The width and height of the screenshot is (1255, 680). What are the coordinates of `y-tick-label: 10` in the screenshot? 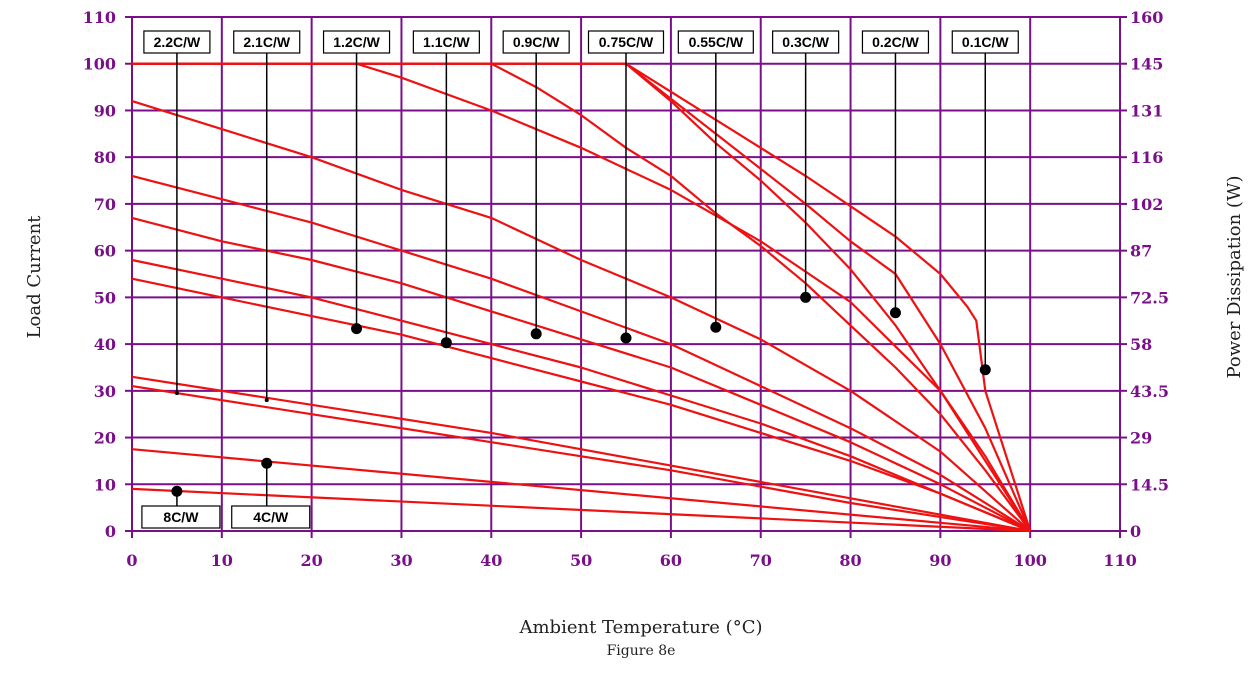 It's located at (105, 484).